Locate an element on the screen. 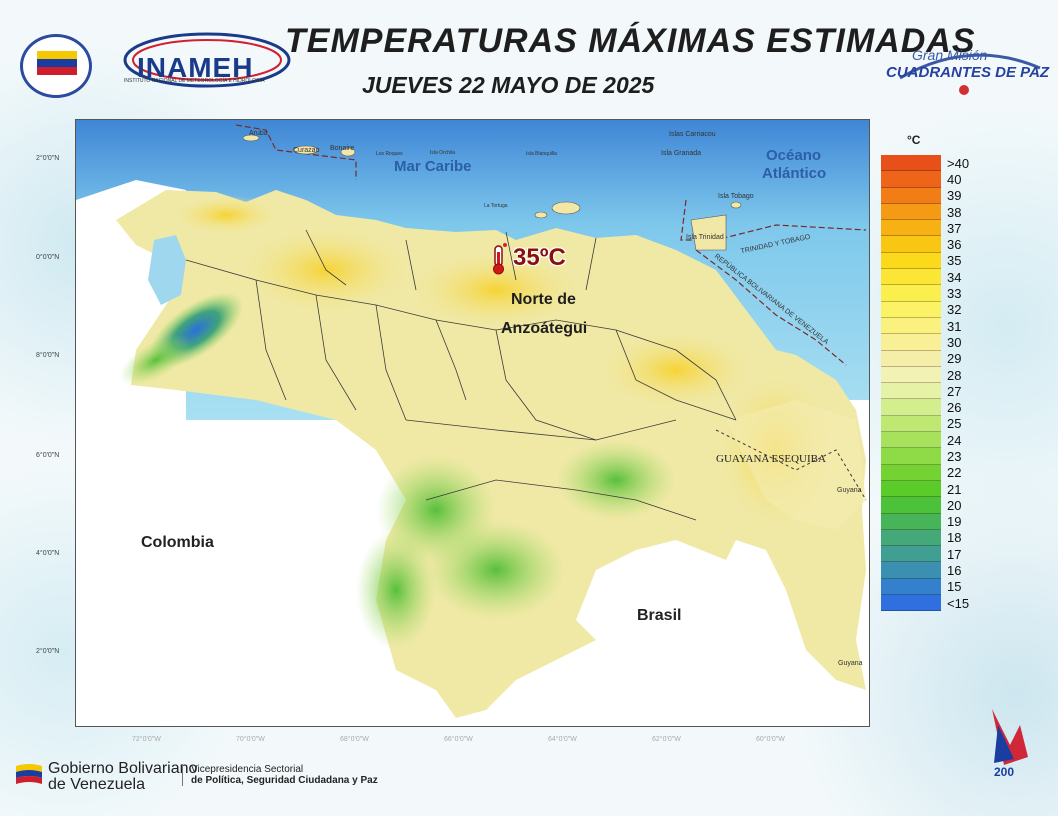  legend-label: >40 is located at coordinates (958, 163).